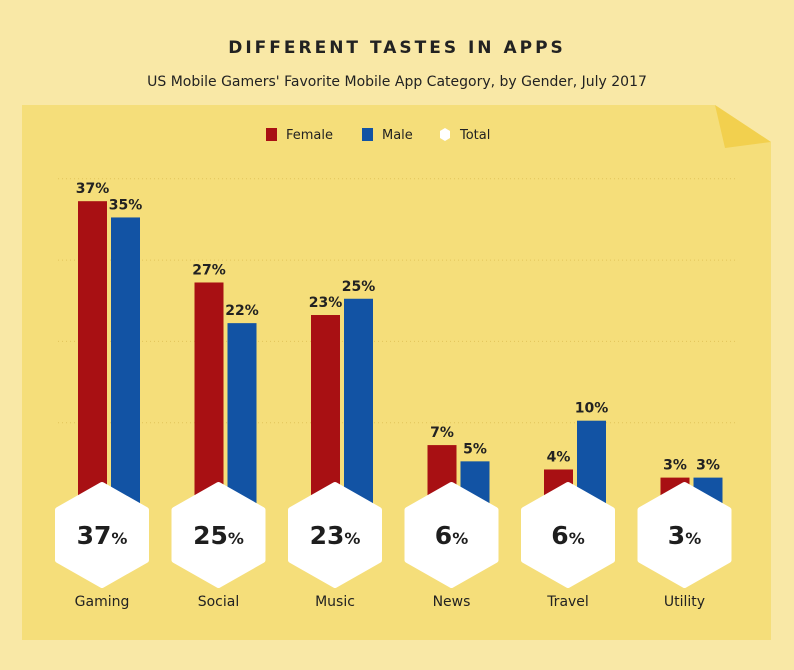 The height and width of the screenshot is (670, 794). What do you see at coordinates (242, 311) in the screenshot?
I see `bar-value-label: 22%` at bounding box center [242, 311].